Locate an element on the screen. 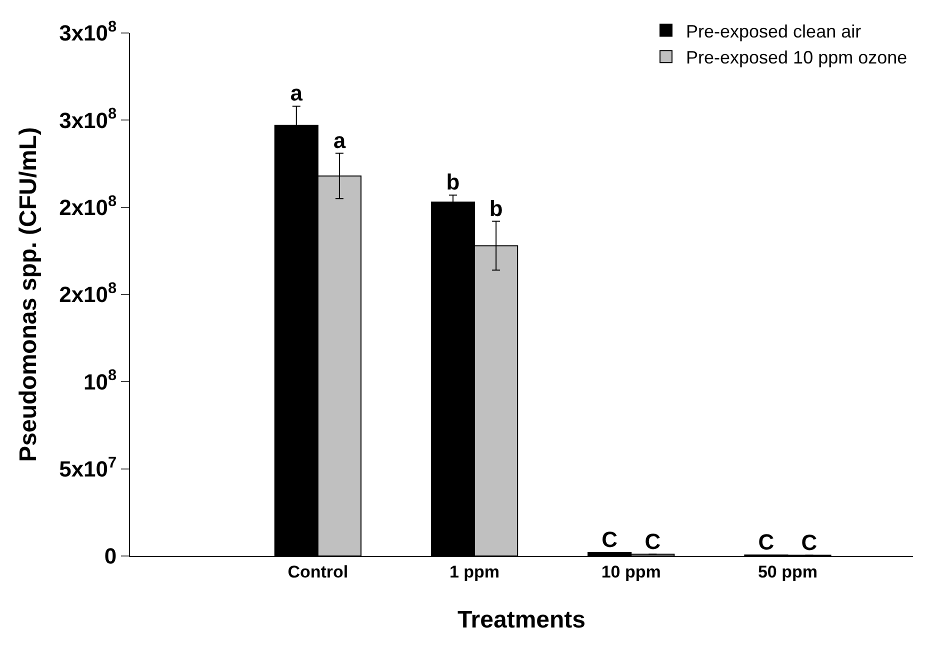 This screenshot has width=933, height=666. x-tick-label: 50 ppm is located at coordinates (788, 572).